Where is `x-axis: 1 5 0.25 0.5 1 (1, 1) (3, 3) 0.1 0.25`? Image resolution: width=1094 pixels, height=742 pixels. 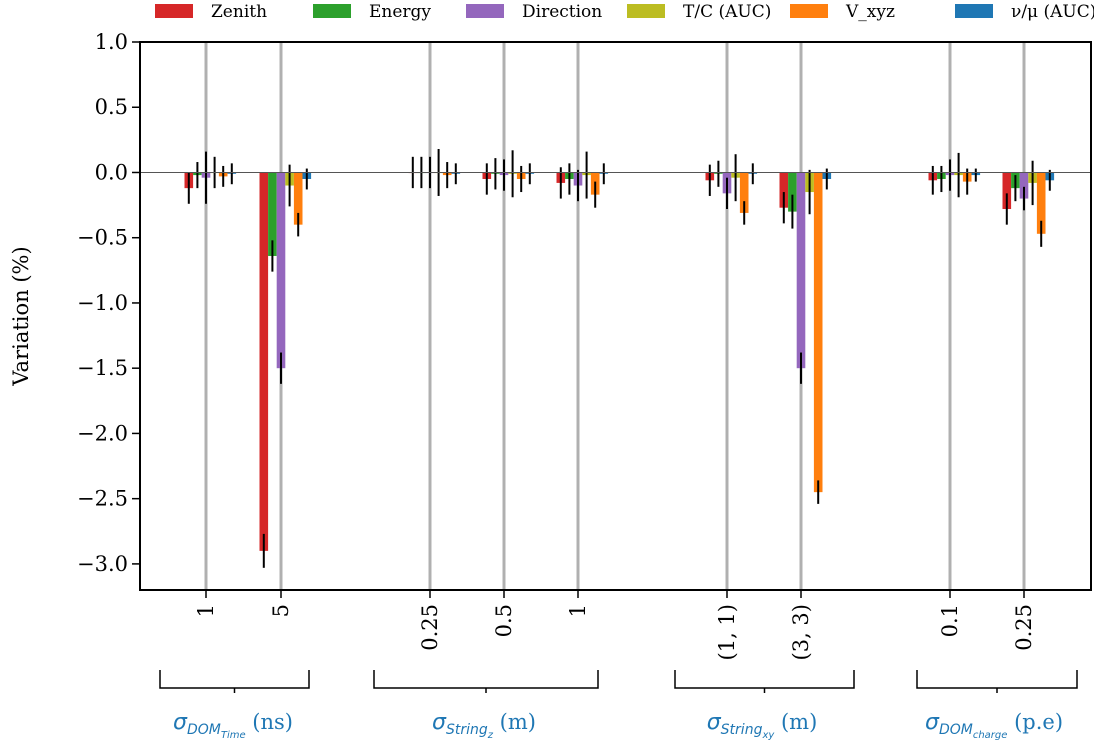 x-axis: 1 5 0.25 0.5 1 (1, 1) (3, 3) 0.1 0.25 is located at coordinates (615, 625).